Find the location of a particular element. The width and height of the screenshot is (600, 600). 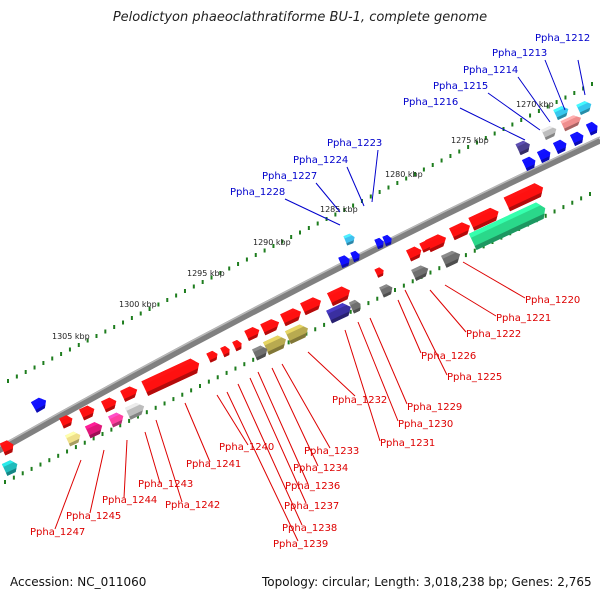

gene-label: Ppha_1224 is located at coordinates (320, 160).